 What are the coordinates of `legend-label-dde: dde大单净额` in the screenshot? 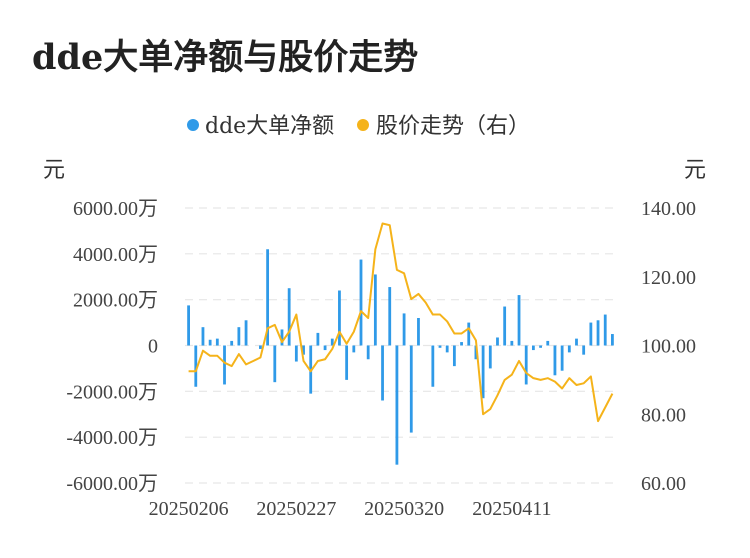 It's located at (269, 126).